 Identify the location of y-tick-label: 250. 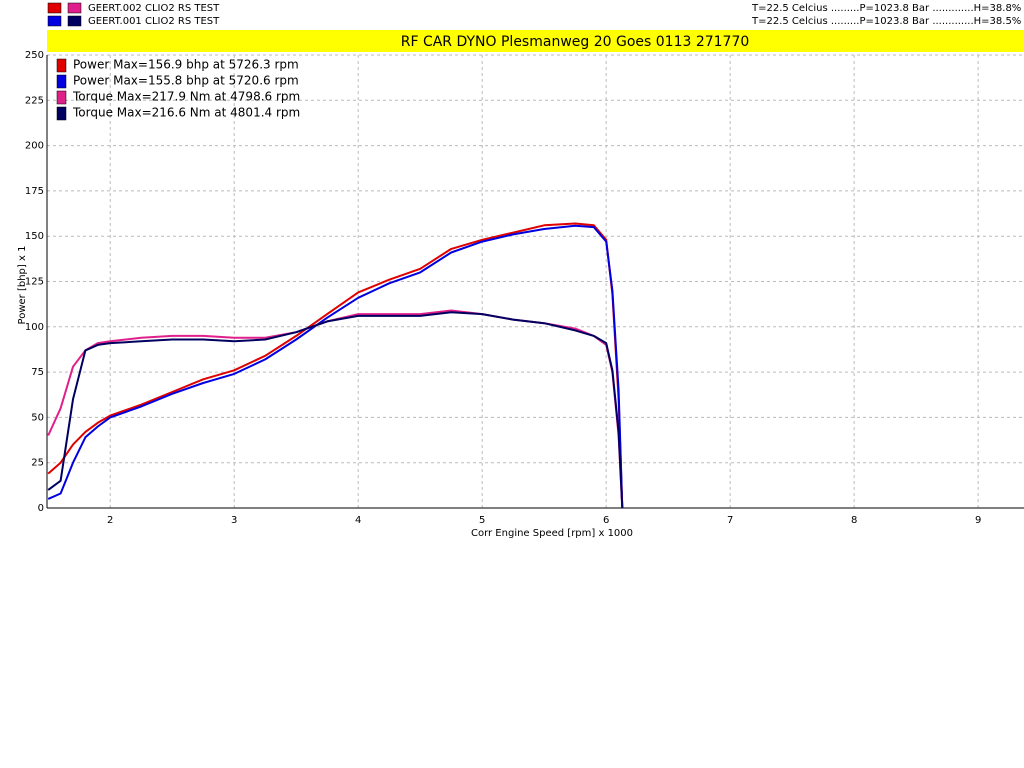
(34, 55).